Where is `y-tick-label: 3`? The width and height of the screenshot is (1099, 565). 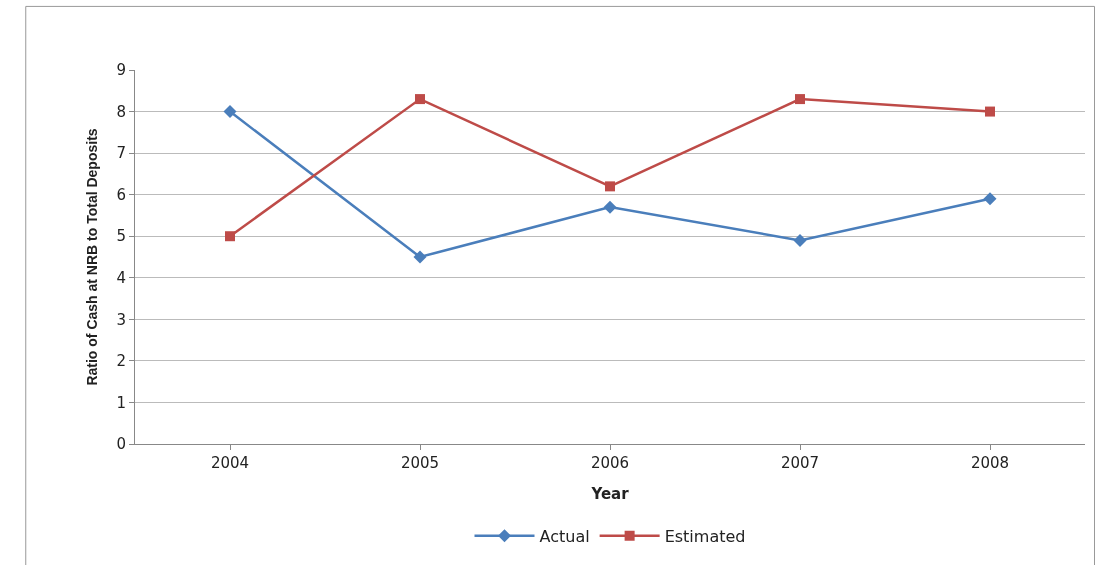
y-tick-label: 3 is located at coordinates (121, 319).